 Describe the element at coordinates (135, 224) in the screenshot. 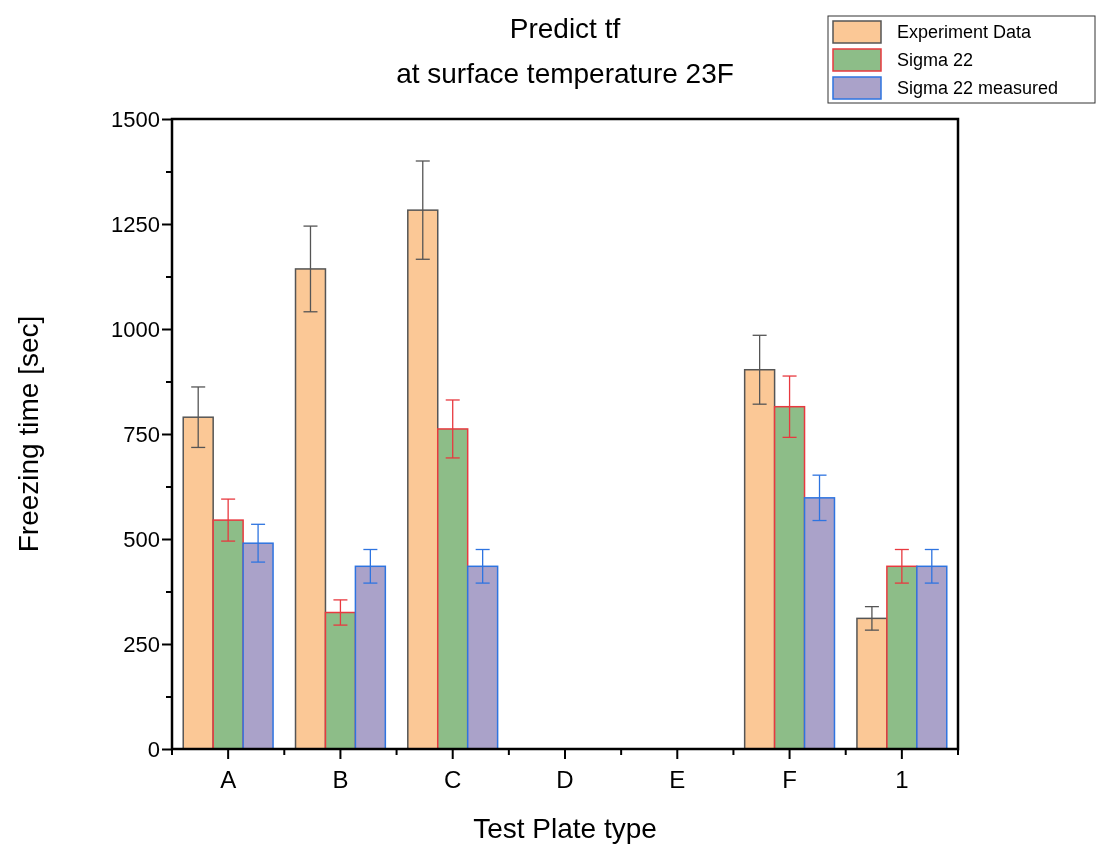

I see `y-tick-label: 1250` at that location.